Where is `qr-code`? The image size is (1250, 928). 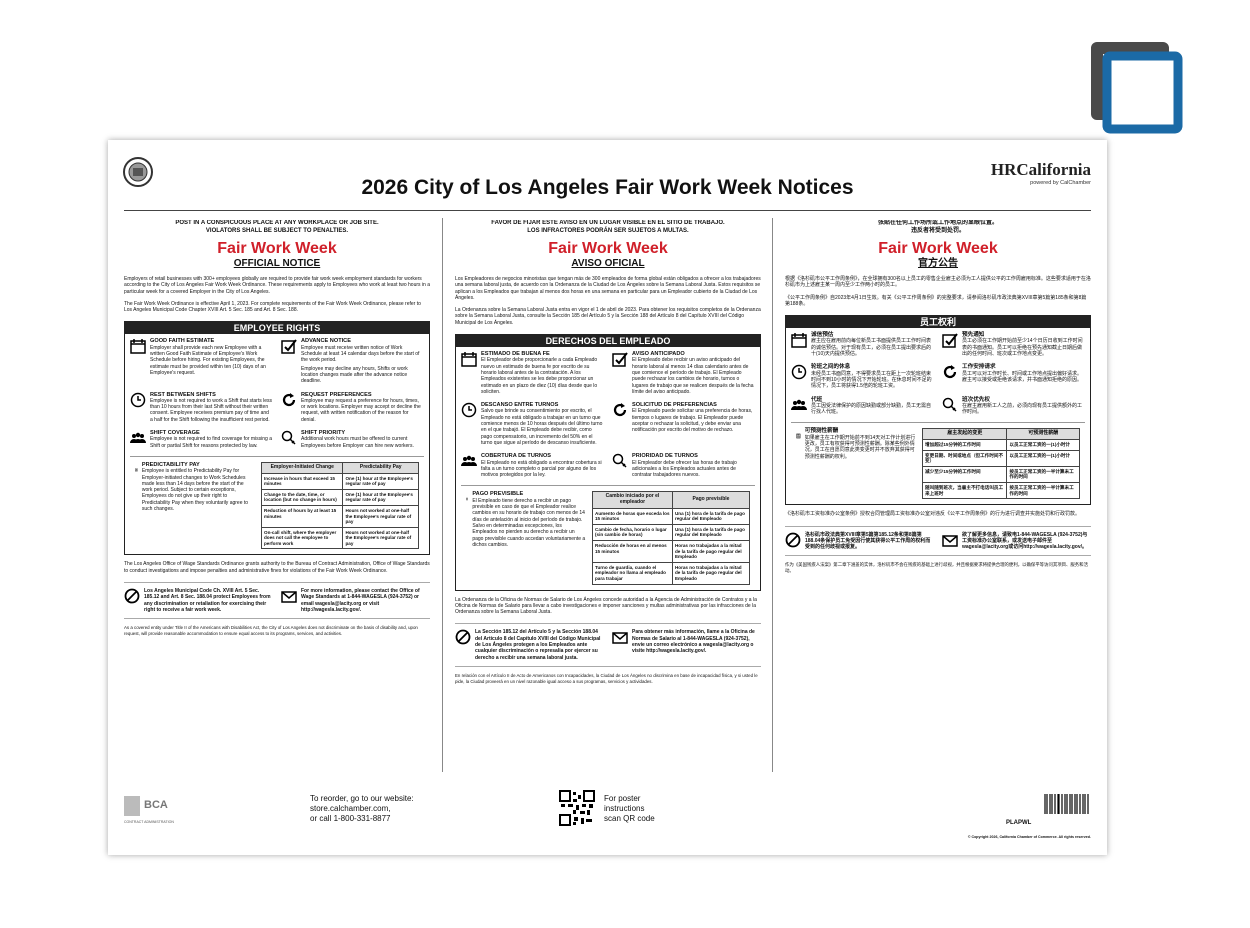 qr-code is located at coordinates (577, 808).